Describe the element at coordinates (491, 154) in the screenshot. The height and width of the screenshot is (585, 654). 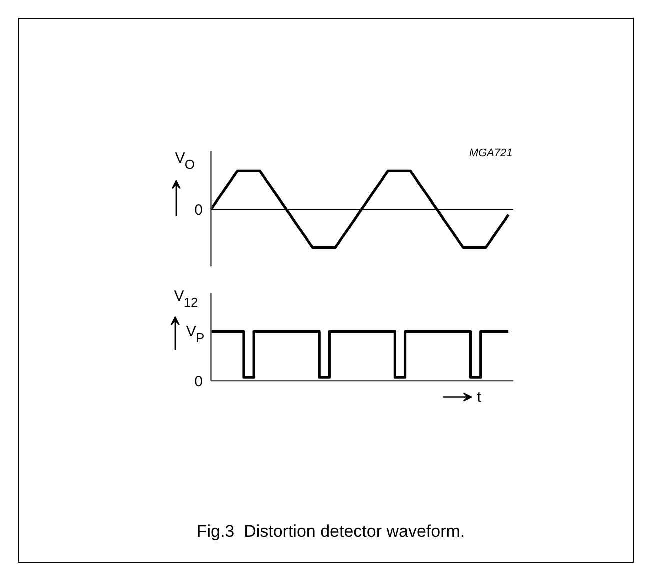
I see `text: MGA721` at that location.